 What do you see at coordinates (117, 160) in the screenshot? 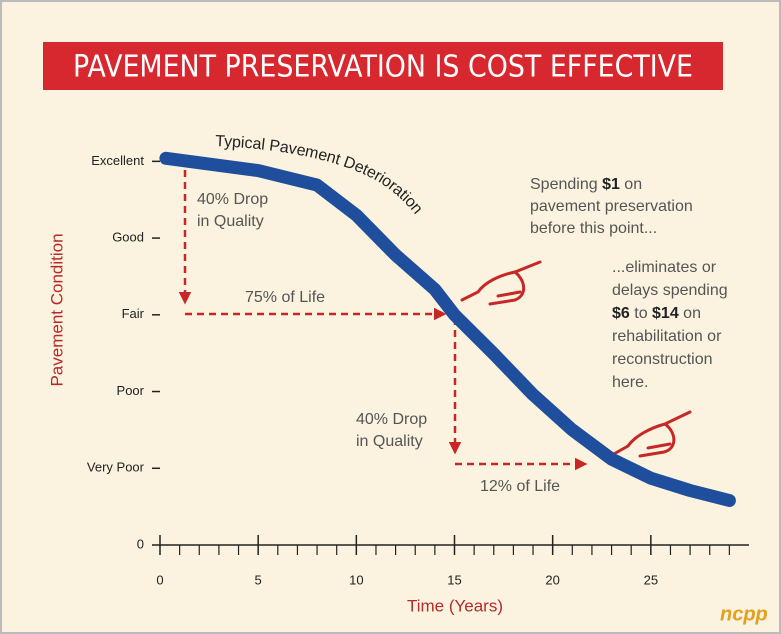
I see `y-tick-label: Excellent` at bounding box center [117, 160].